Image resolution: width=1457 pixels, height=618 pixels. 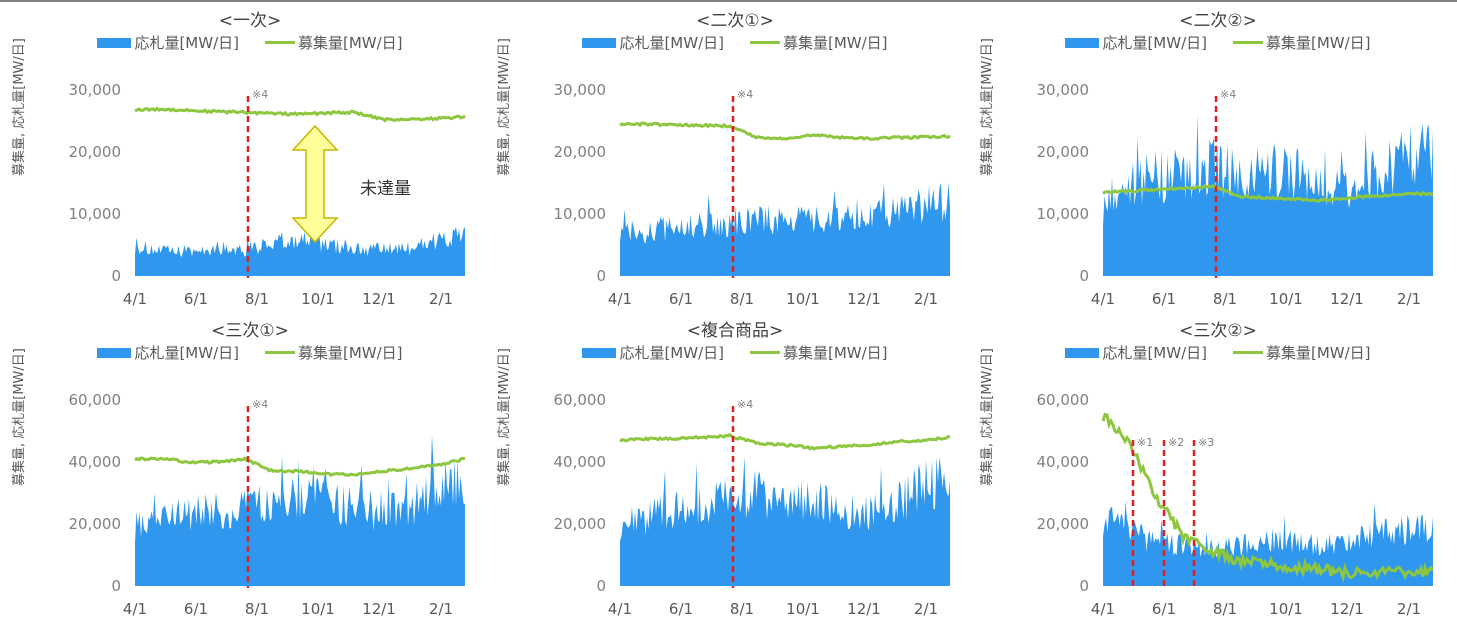 I want to click on chart-title: <三次①>, so click(x=250, y=331).